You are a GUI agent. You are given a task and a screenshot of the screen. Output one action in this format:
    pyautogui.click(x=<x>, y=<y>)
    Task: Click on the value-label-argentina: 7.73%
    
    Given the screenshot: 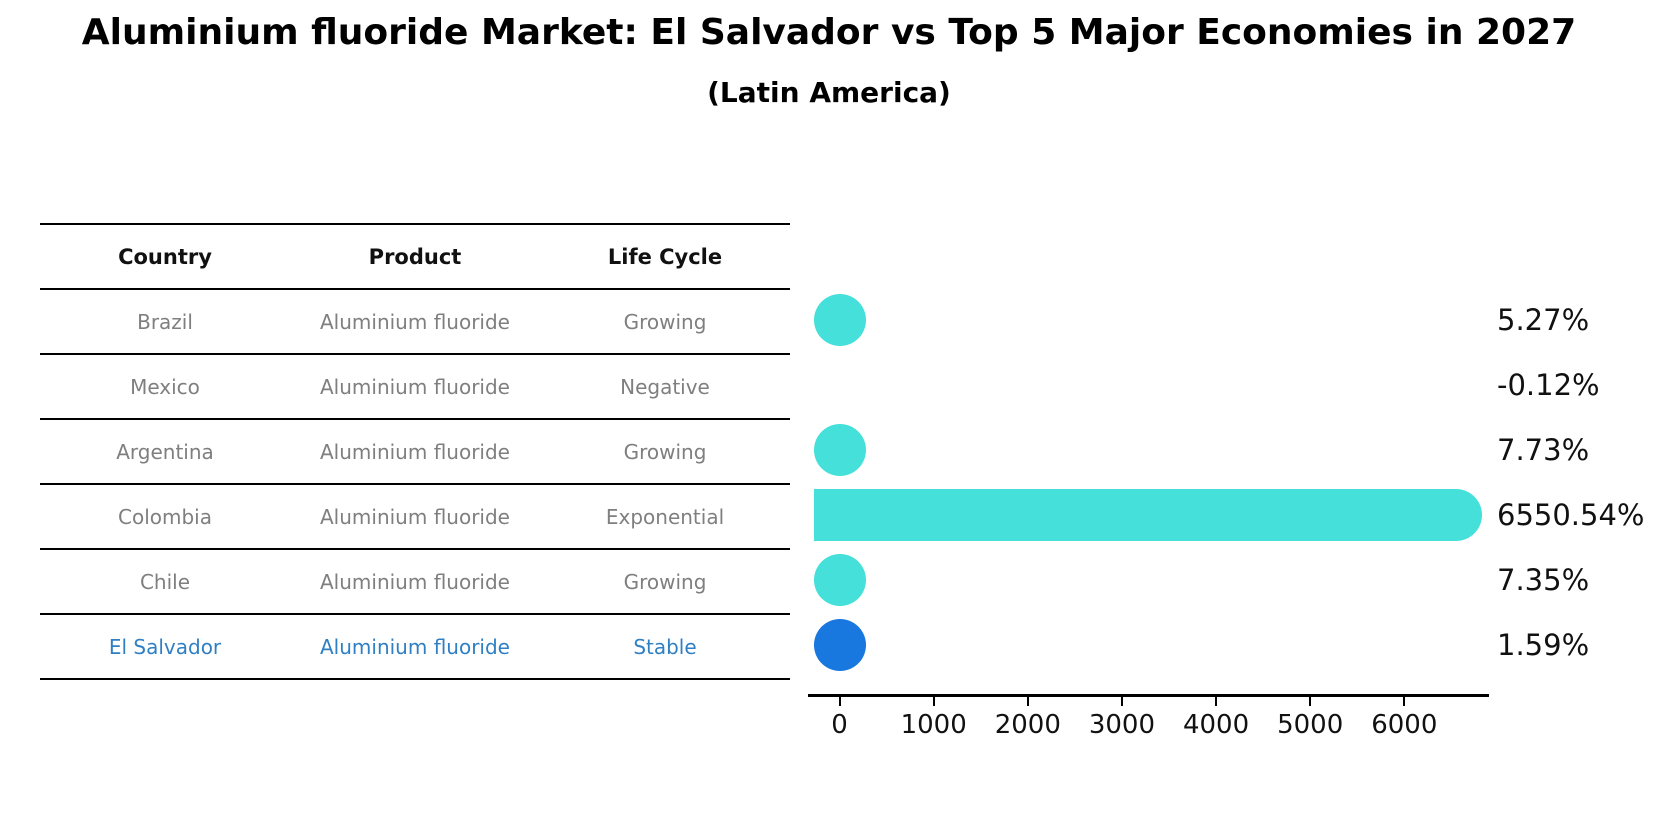 What is the action you would take?
    pyautogui.click(x=1543, y=450)
    